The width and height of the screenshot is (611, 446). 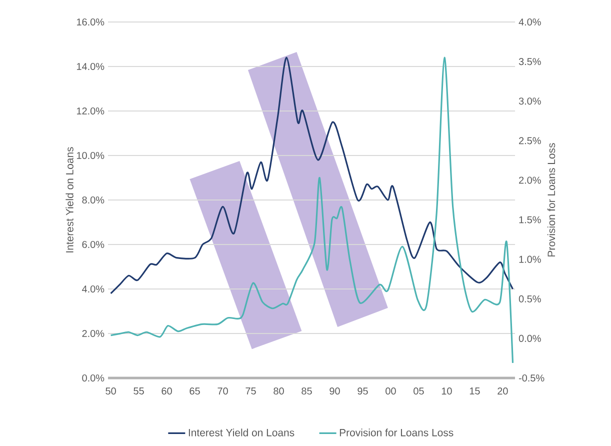 I want to click on y2-axis-title: Provision for Loans Loss, so click(x=551, y=199).